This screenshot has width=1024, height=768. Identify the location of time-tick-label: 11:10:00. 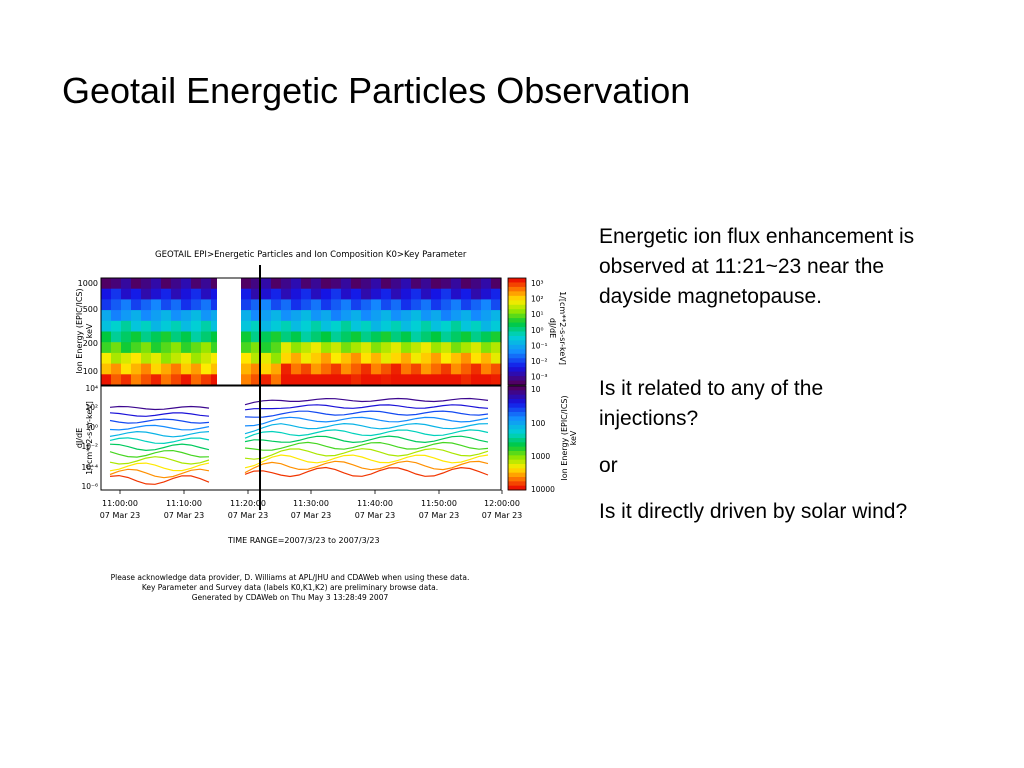
(184, 503).